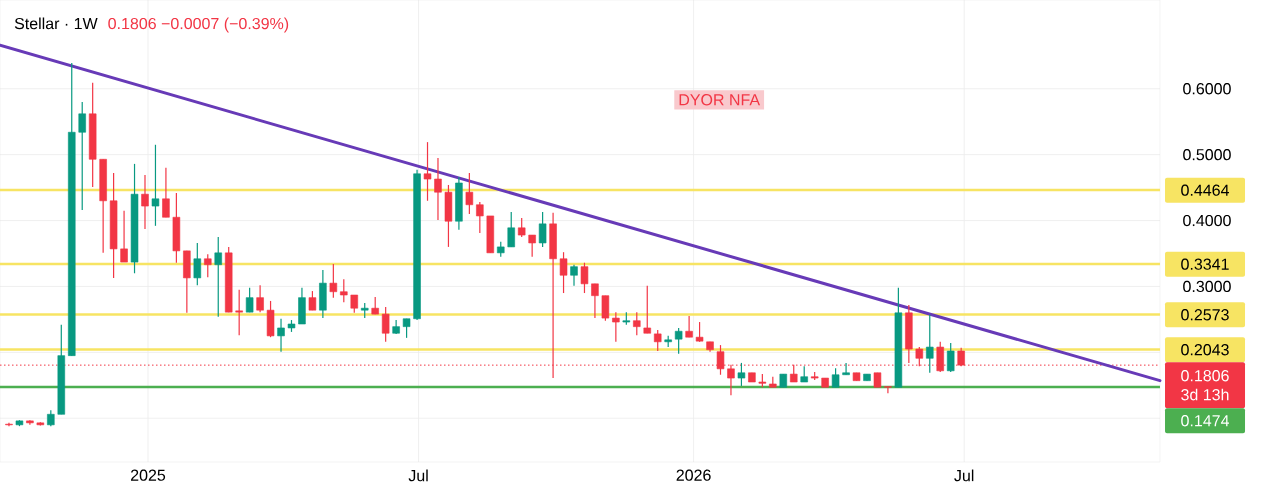 This screenshot has height=487, width=1280. I want to click on text: Stellar · 1W, so click(56, 23).